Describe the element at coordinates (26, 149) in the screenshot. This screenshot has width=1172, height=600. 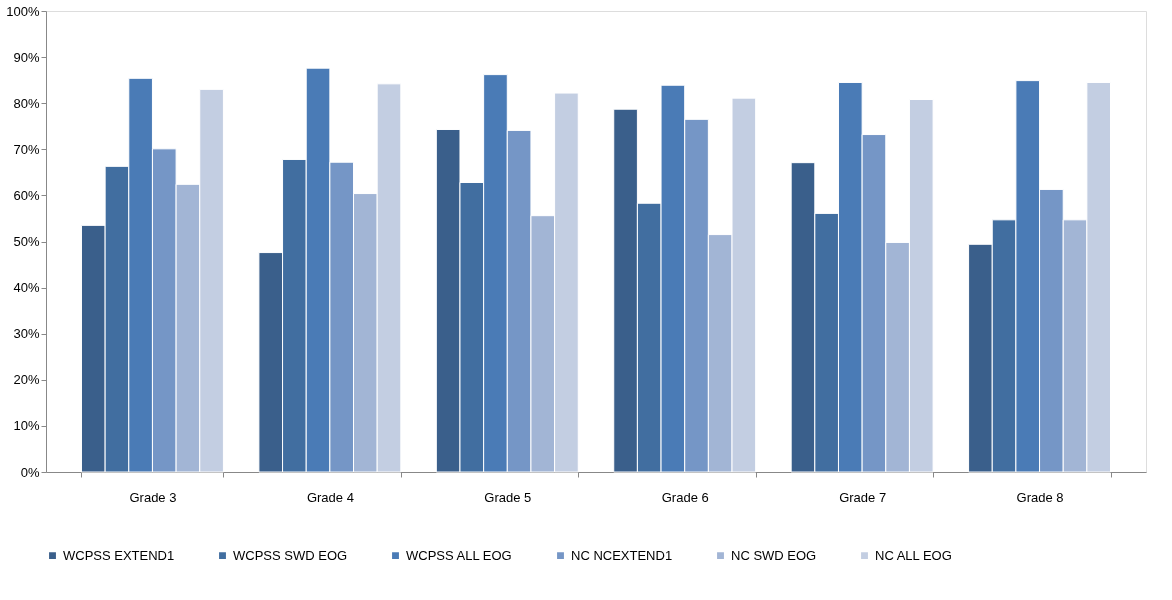
I see `y-tick-label: 70%` at that location.